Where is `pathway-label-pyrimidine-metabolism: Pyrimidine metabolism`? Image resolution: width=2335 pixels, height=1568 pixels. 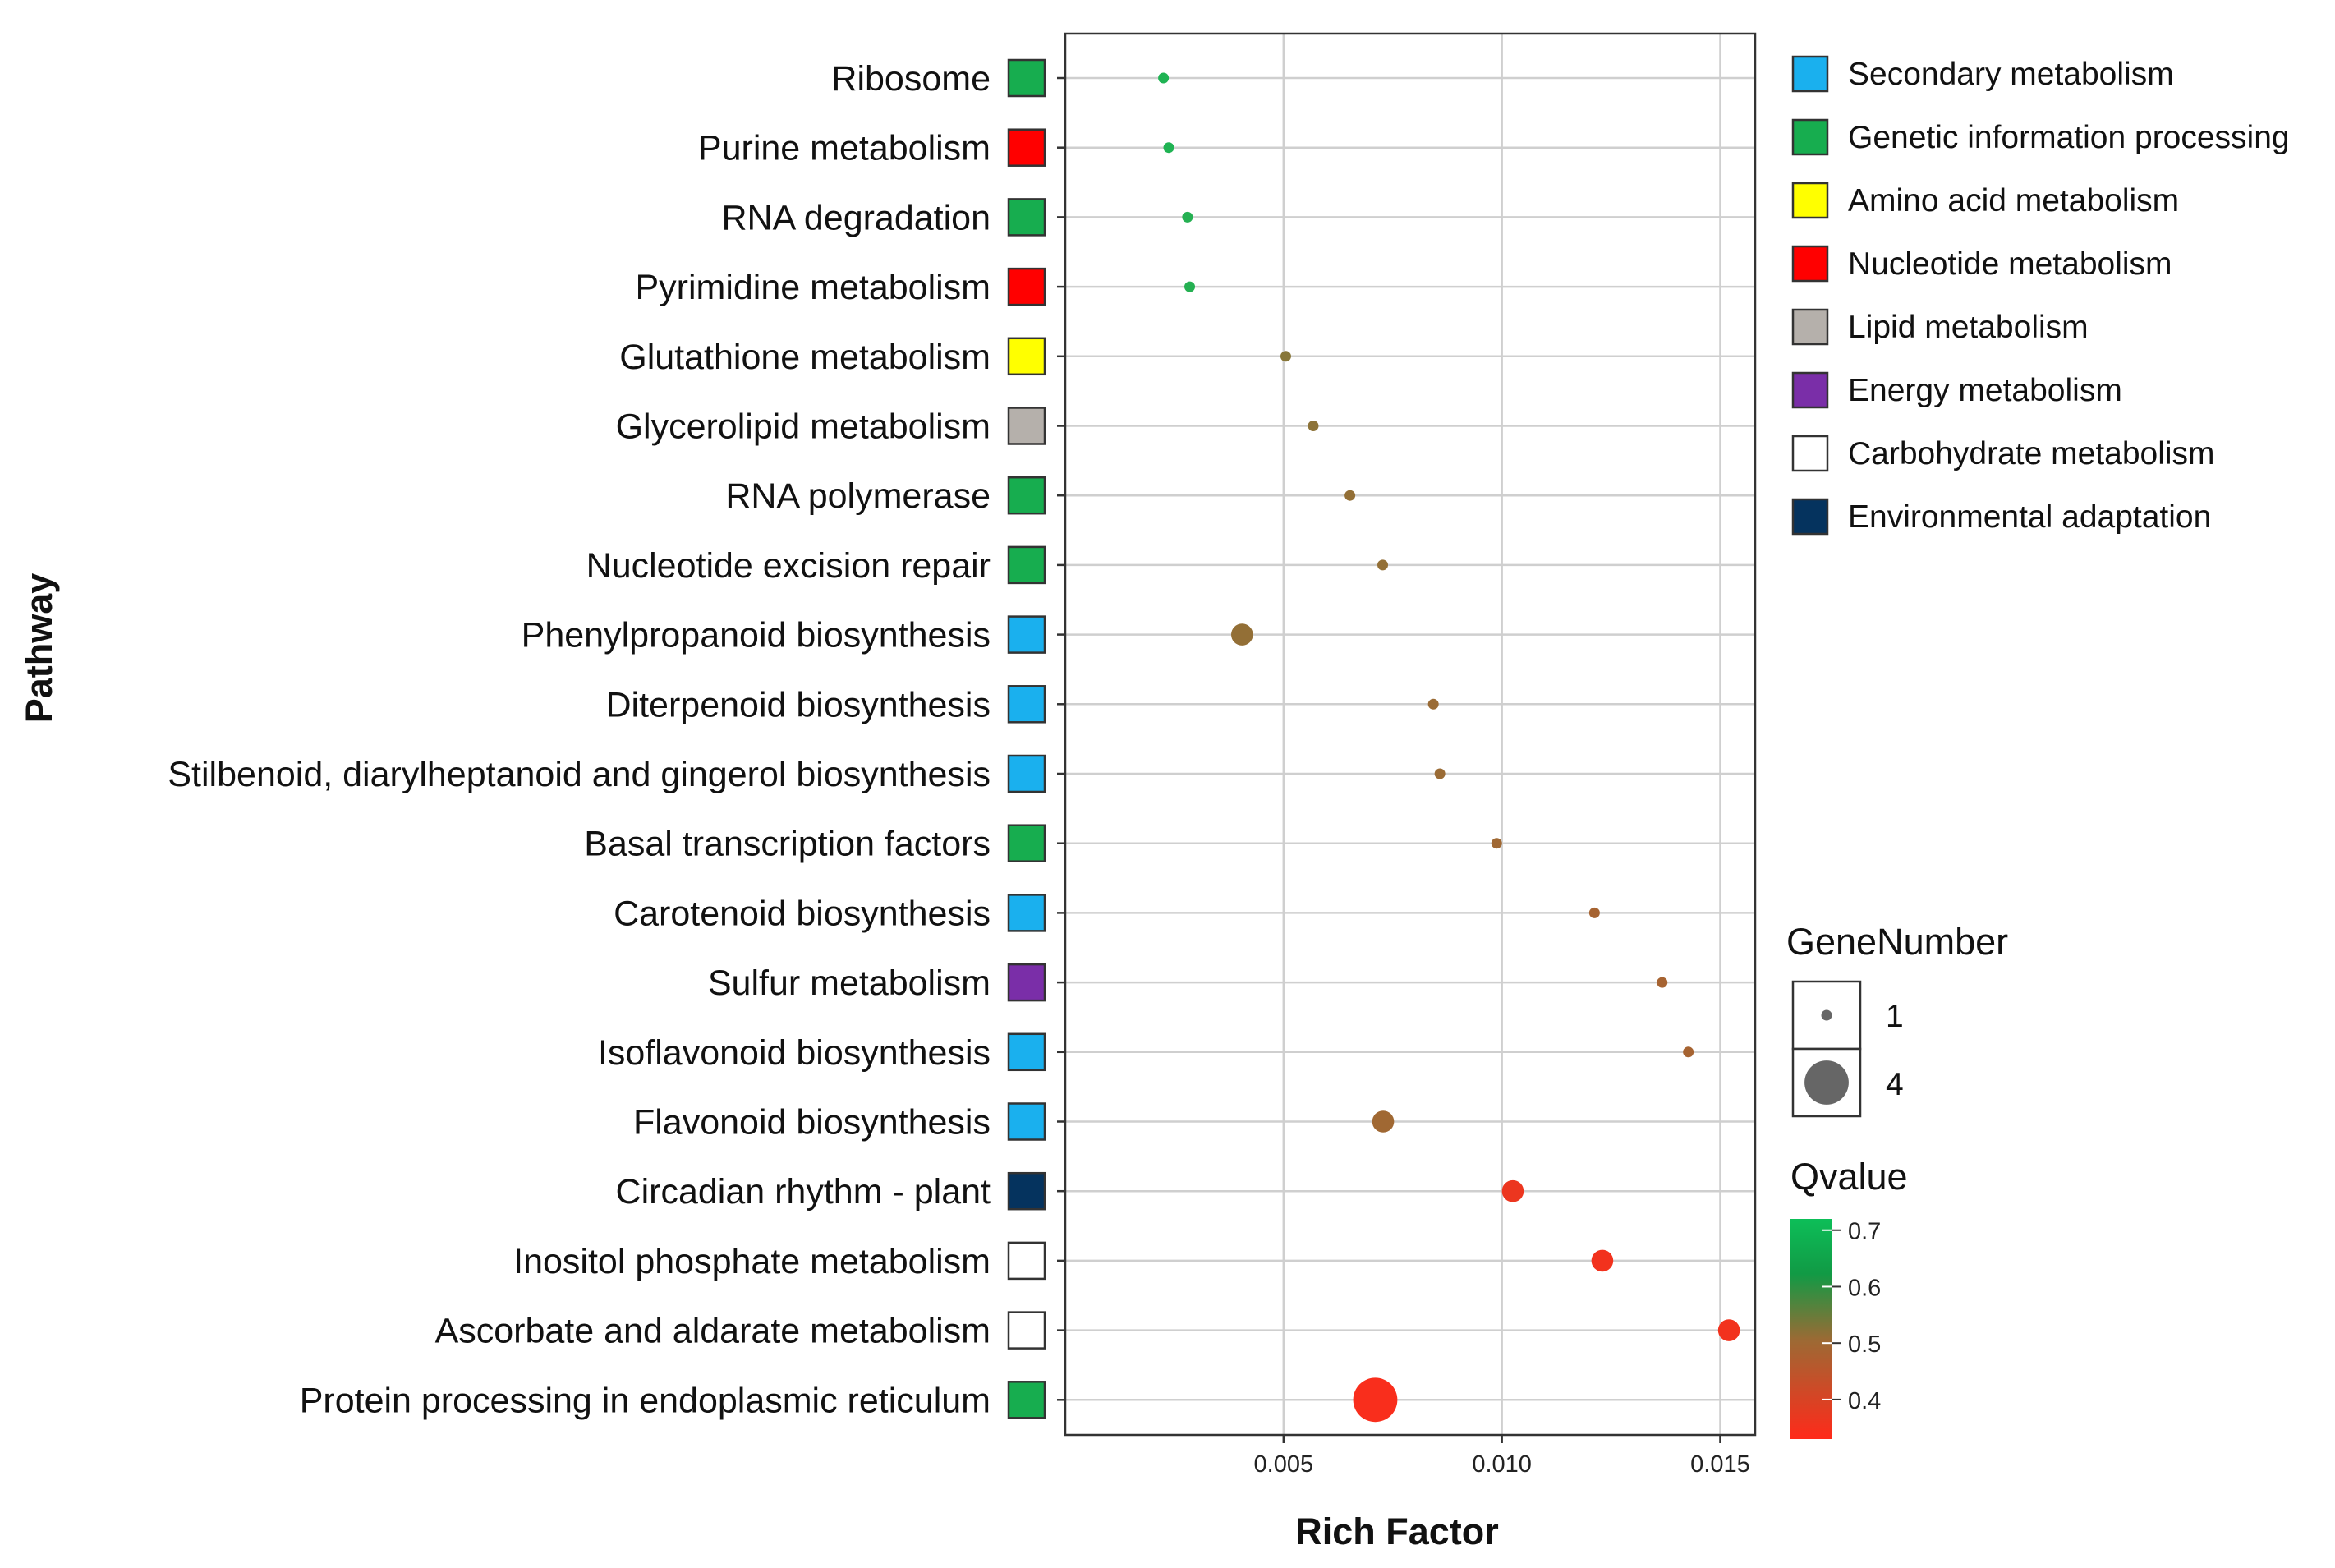
pathway-label-pyrimidine-metabolism: Pyrimidine metabolism is located at coordinates (813, 288).